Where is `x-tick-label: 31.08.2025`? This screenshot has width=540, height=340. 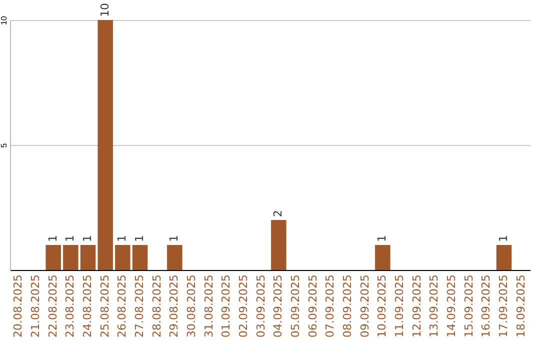
x-tick-label: 31.08.2025 is located at coordinates (209, 306).